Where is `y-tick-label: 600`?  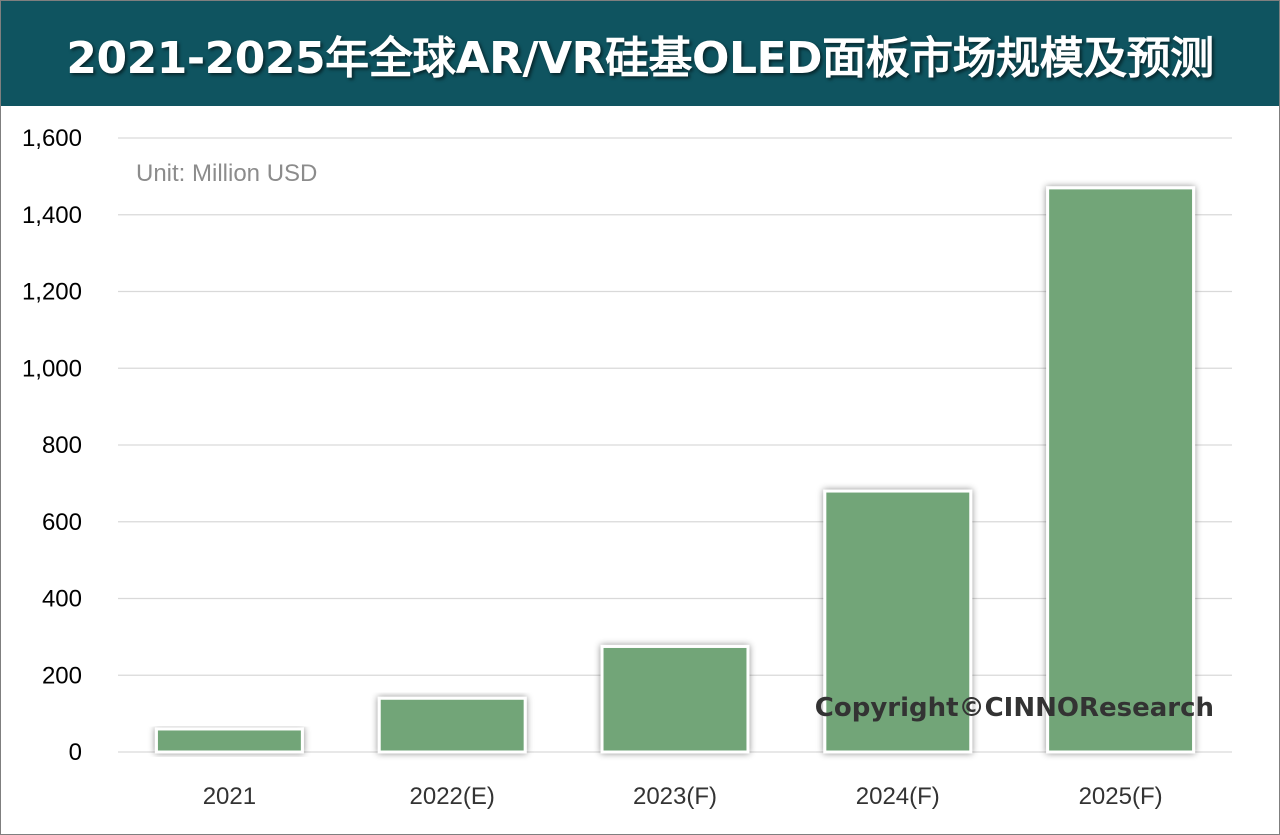 y-tick-label: 600 is located at coordinates (62, 522).